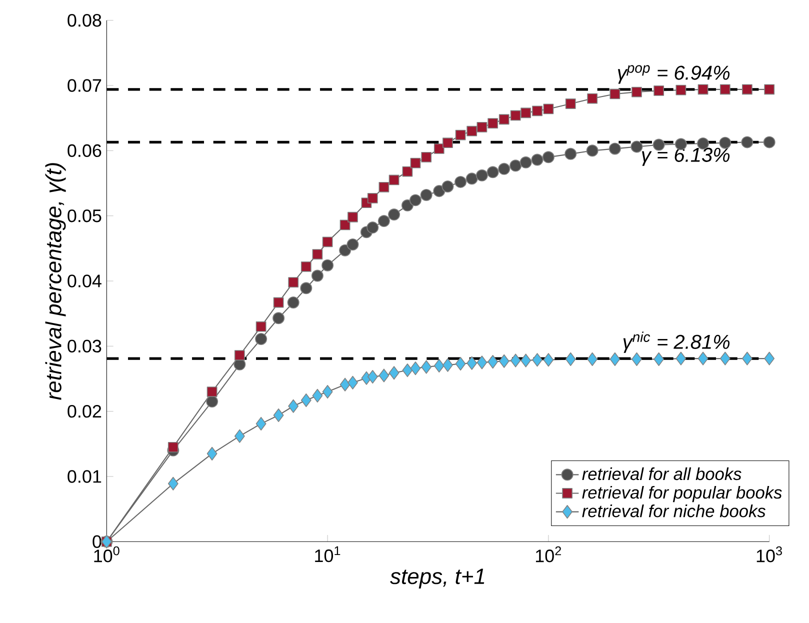  What do you see at coordinates (662, 473) in the screenshot?
I see `legend-label: retrieval for all books` at bounding box center [662, 473].